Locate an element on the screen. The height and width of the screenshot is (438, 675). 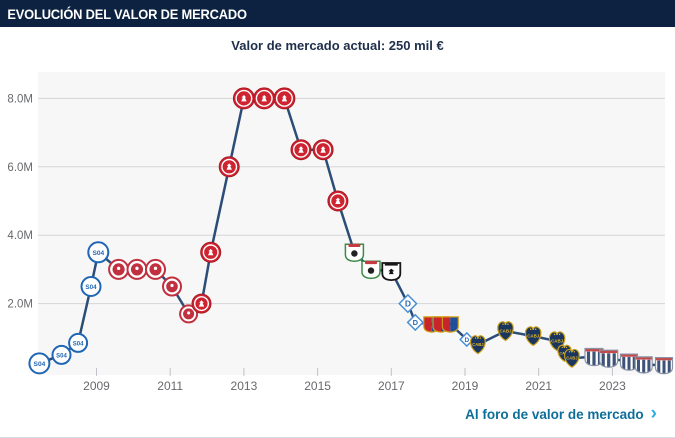
club-badge-schalke: FC Schalke 04 — 3.5M €S04 is located at coordinates (98, 252).